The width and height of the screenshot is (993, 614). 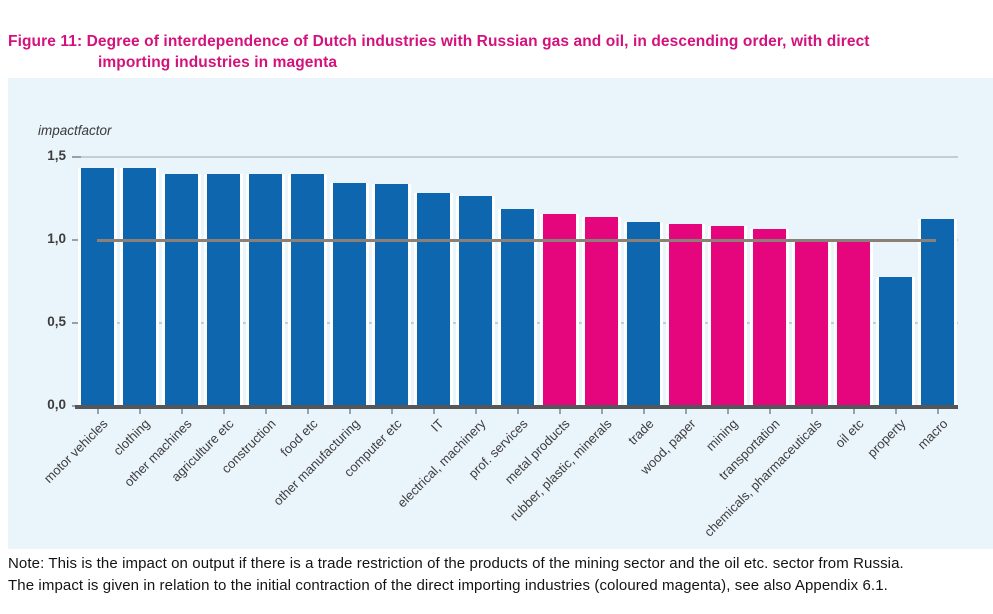 What do you see at coordinates (391, 411) in the screenshot?
I see `x-axis-tick-computer-etc` at bounding box center [391, 411].